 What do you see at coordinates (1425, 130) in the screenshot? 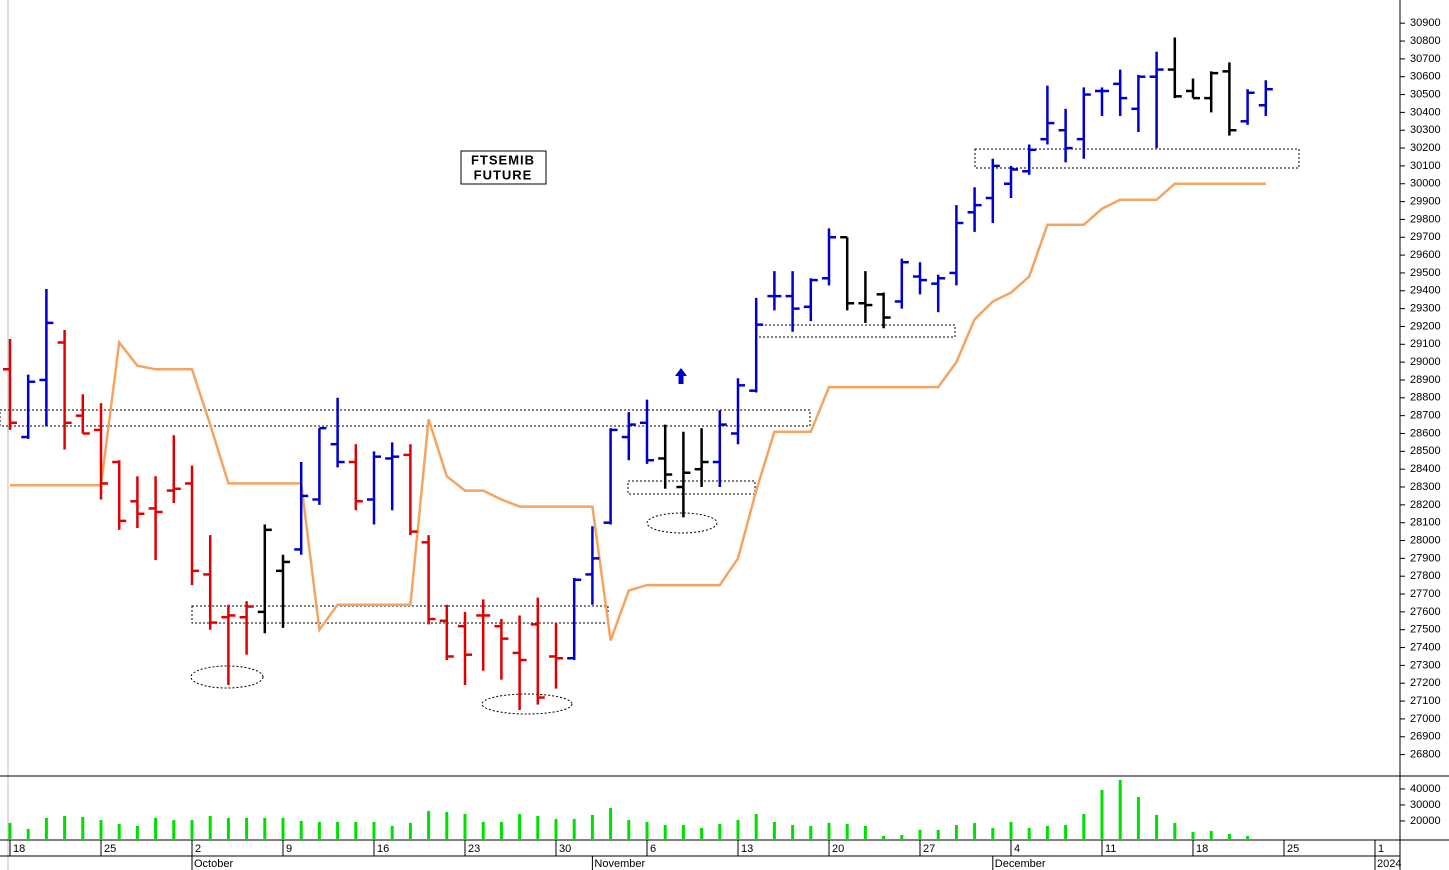
I see `y-tick-label: 30300` at bounding box center [1425, 130].